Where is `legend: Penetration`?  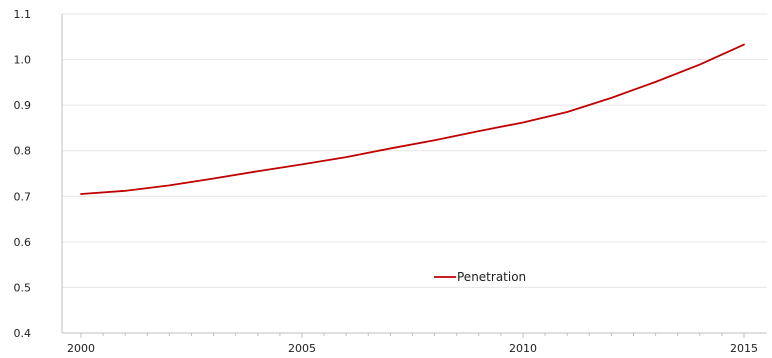 legend: Penetration is located at coordinates (480, 277).